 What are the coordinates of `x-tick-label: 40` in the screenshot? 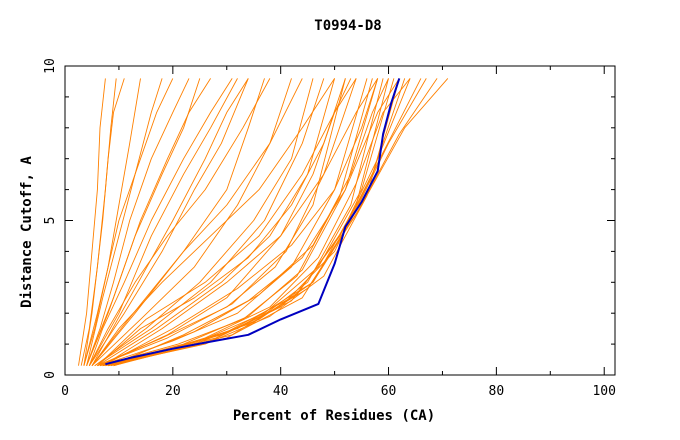 It's located at (281, 391).